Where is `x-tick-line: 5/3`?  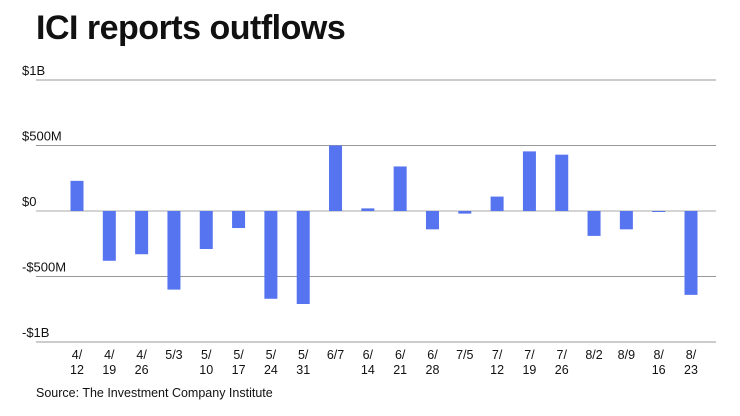 x-tick-line: 5/3 is located at coordinates (173, 355).